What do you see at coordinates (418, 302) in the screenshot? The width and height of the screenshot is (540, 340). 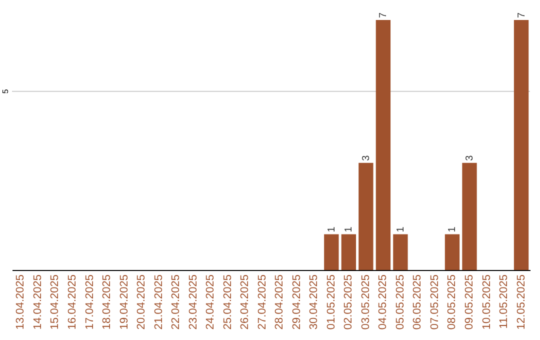 I see `x-tick-label: 06.05.2025` at bounding box center [418, 302].